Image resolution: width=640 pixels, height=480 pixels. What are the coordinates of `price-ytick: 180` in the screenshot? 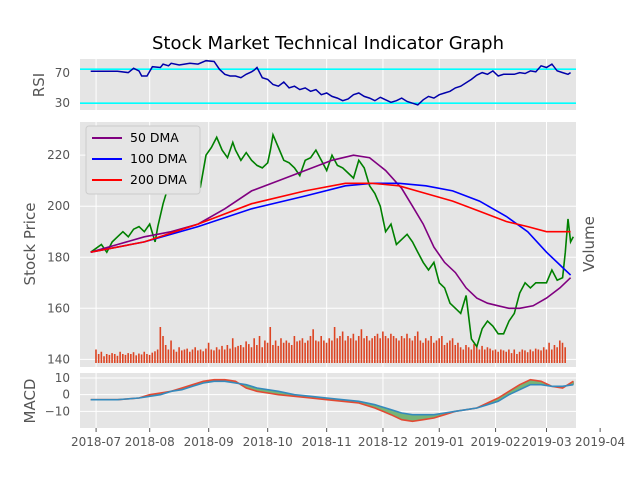 It's located at (58, 257).